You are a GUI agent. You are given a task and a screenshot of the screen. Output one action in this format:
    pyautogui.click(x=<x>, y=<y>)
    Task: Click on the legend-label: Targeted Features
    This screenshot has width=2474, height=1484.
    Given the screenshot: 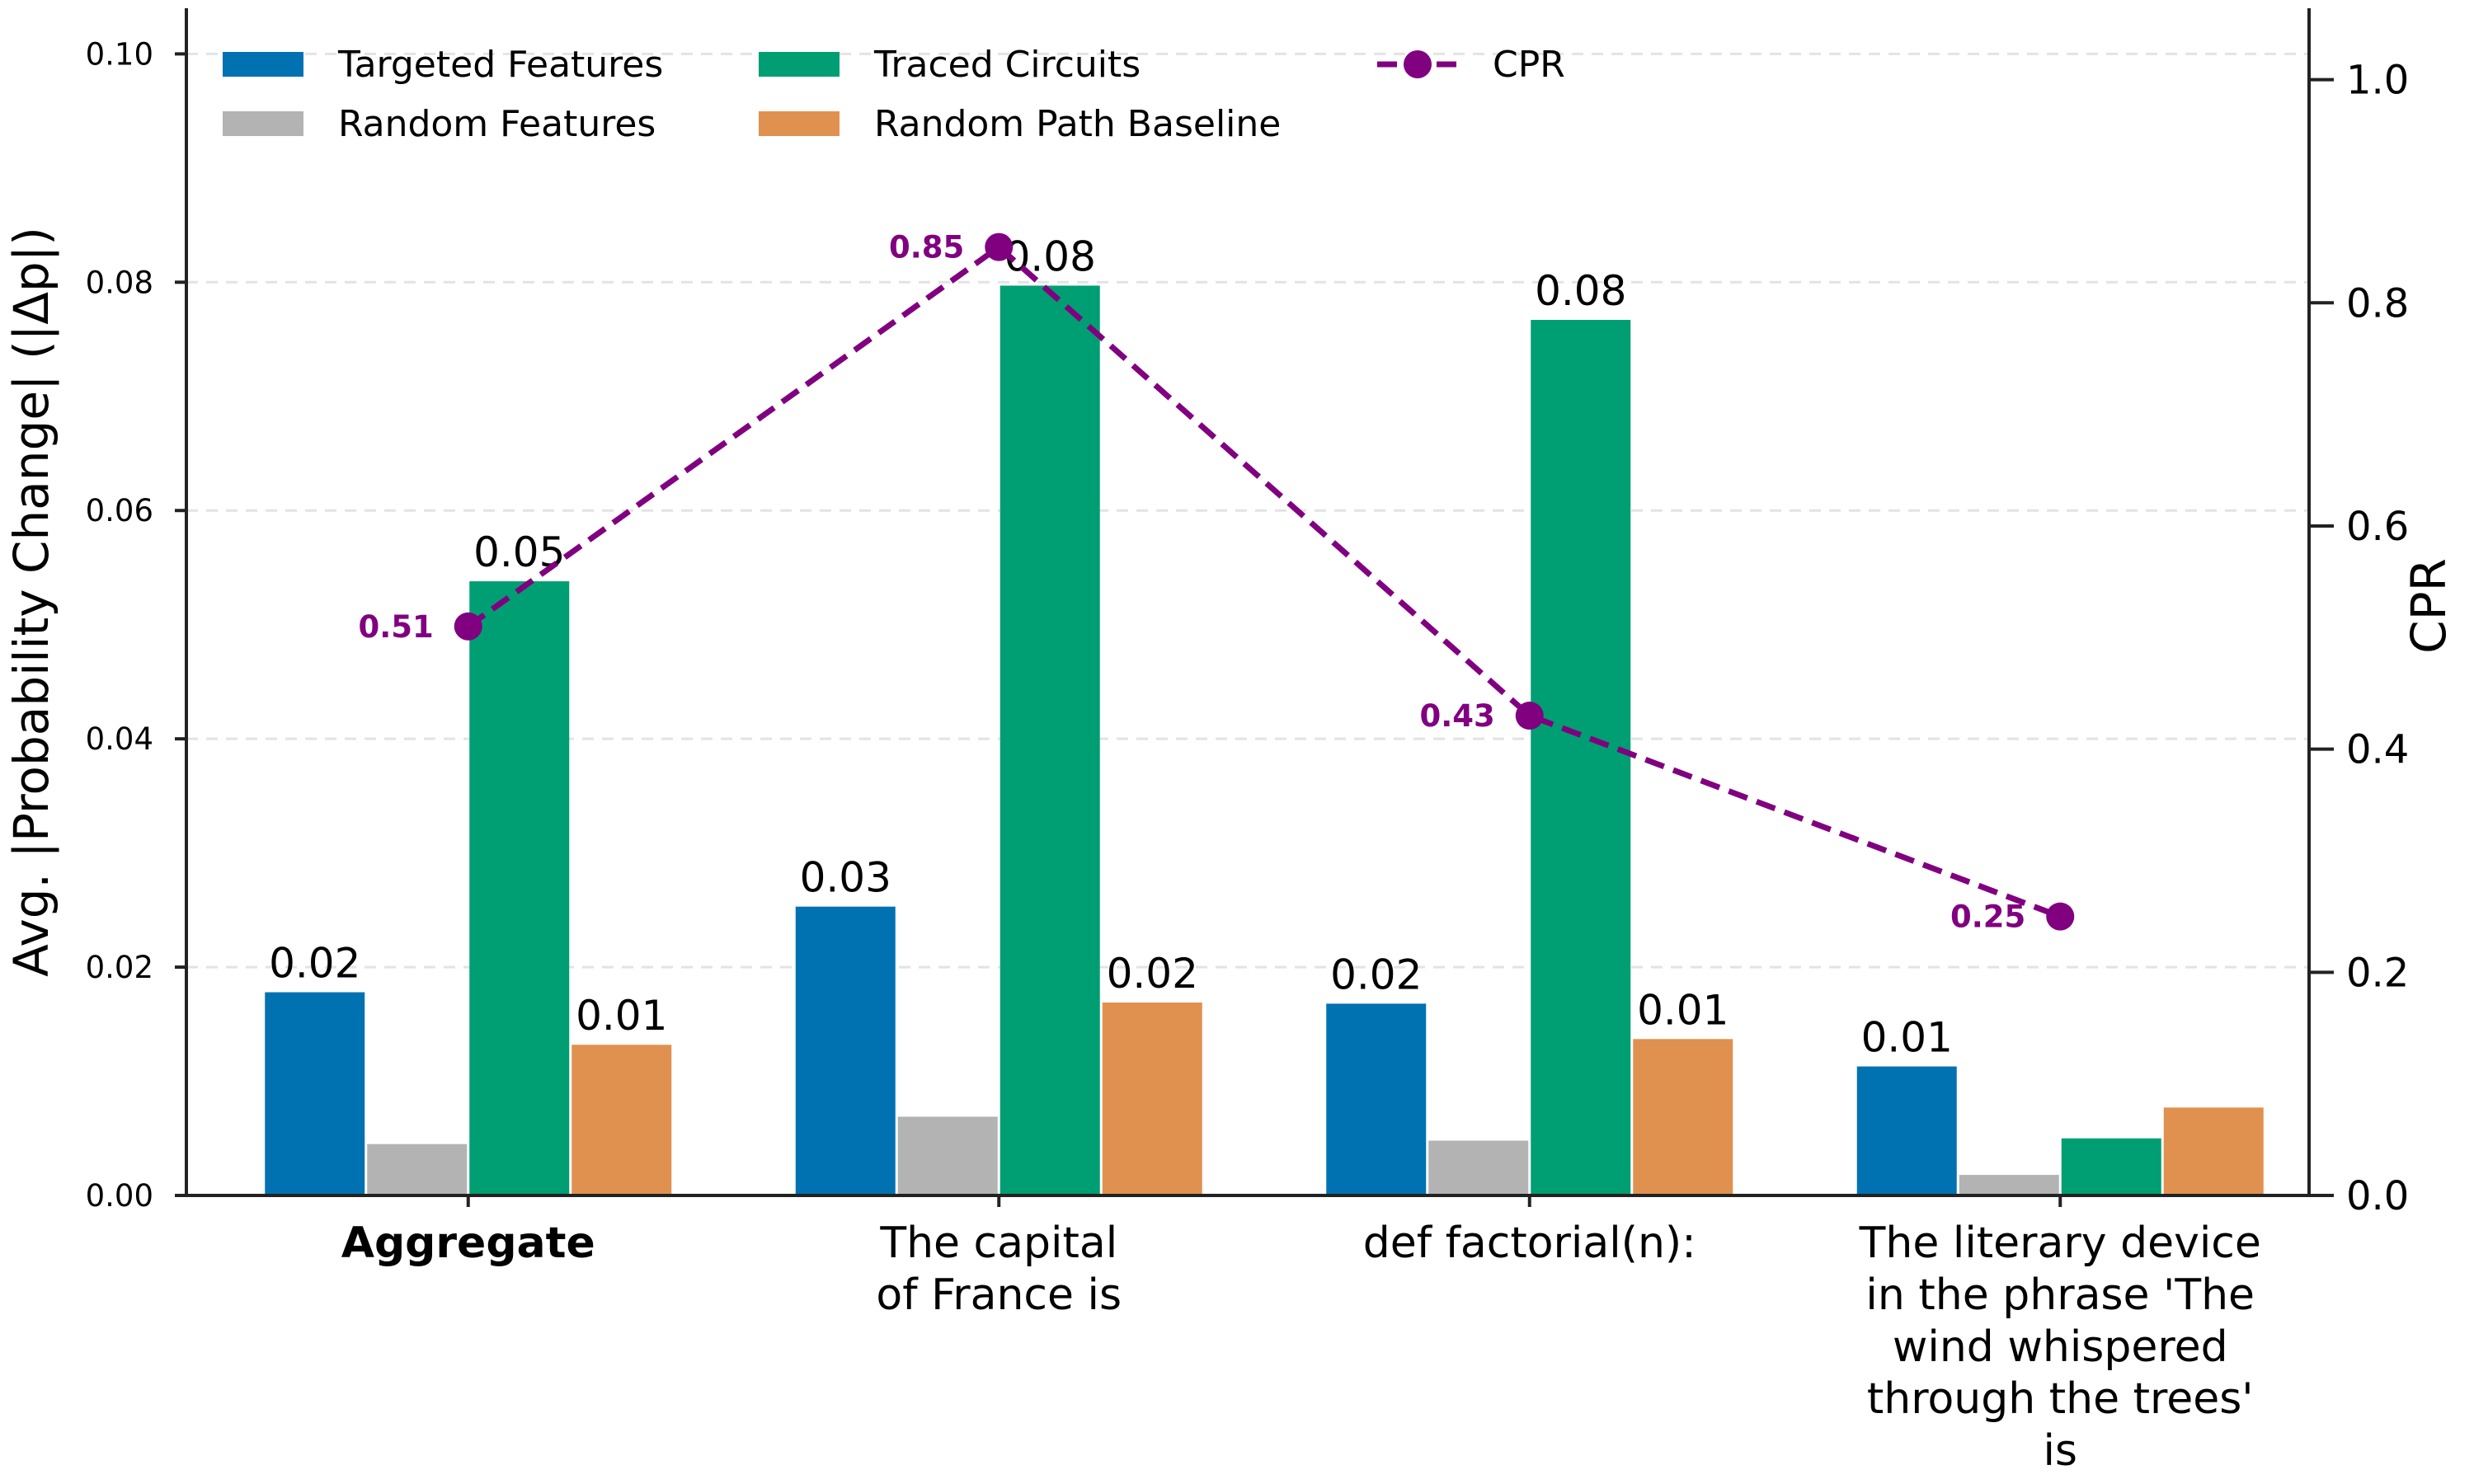 What is the action you would take?
    pyautogui.click(x=500, y=65)
    